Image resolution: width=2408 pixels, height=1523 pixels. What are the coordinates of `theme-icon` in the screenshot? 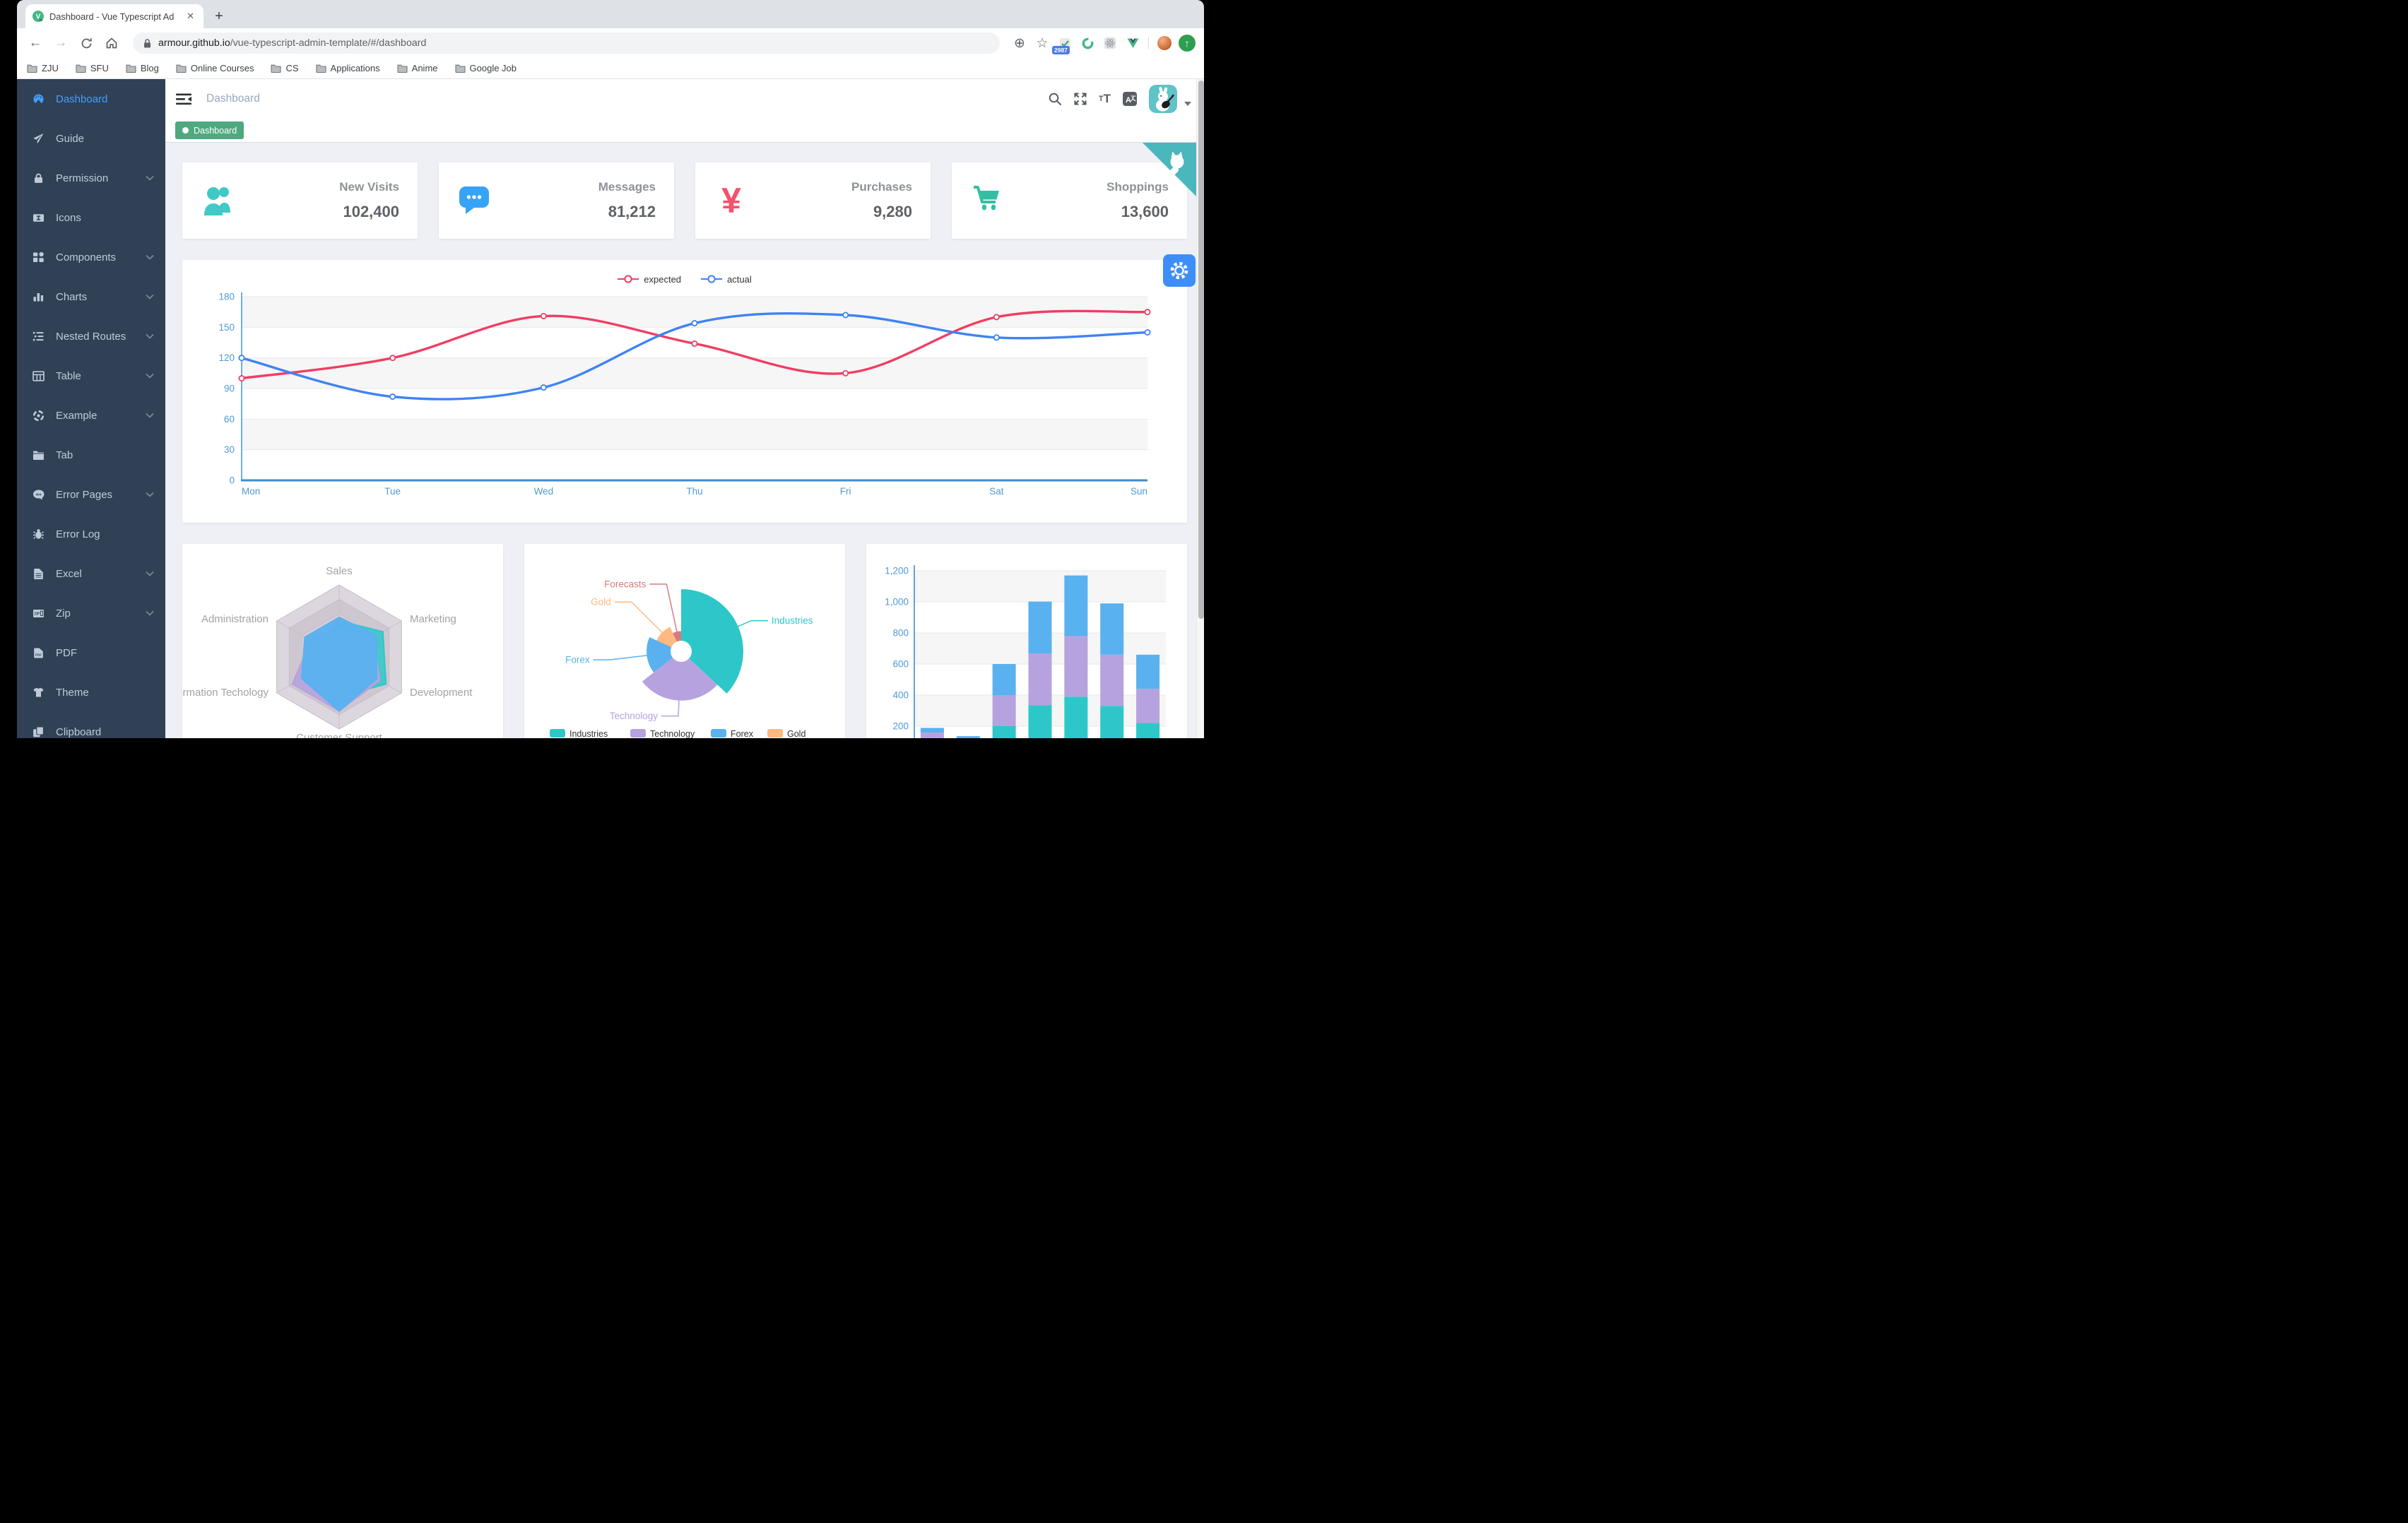 It's located at (39, 693).